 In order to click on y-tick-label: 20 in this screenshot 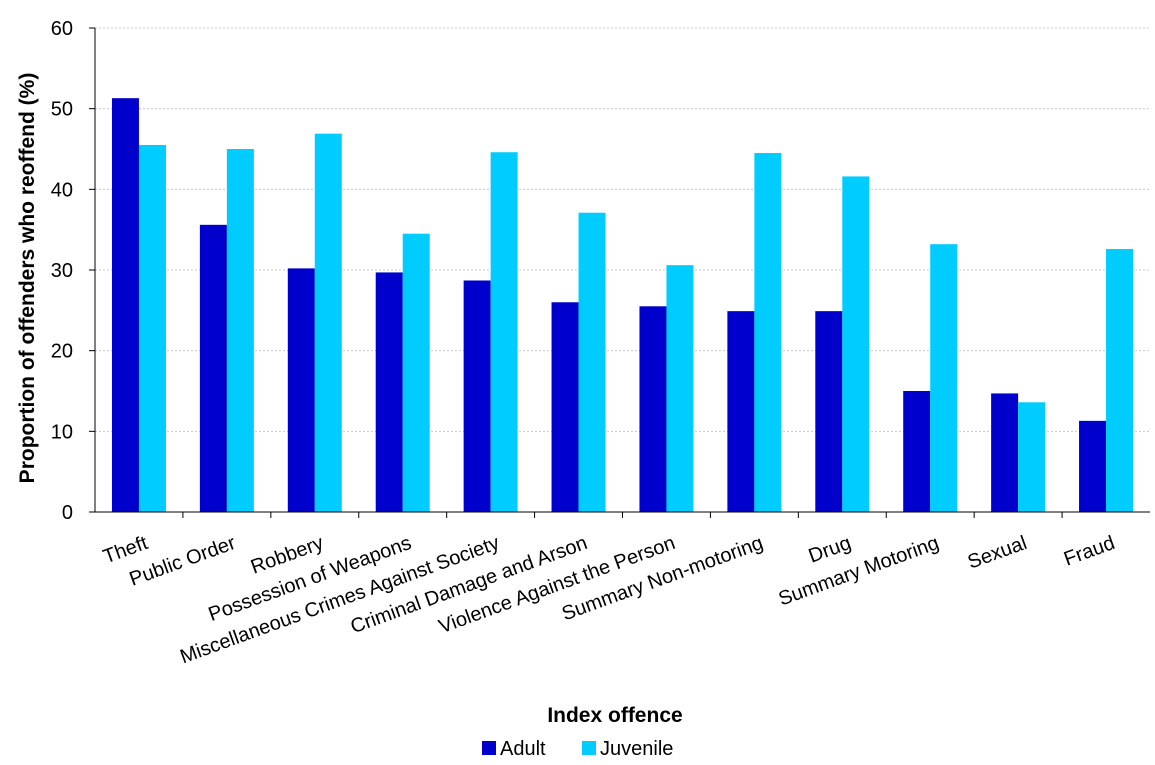, I will do `click(62, 352)`.